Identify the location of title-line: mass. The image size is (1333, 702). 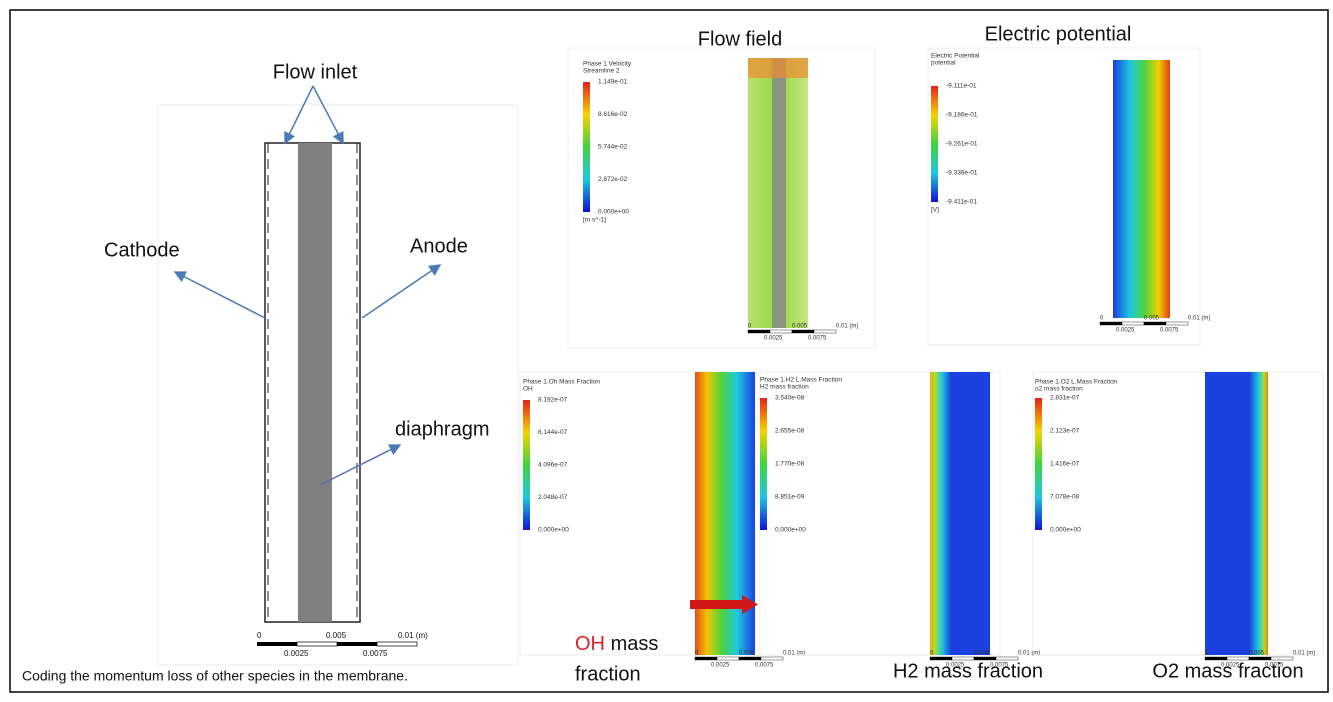
(635, 644).